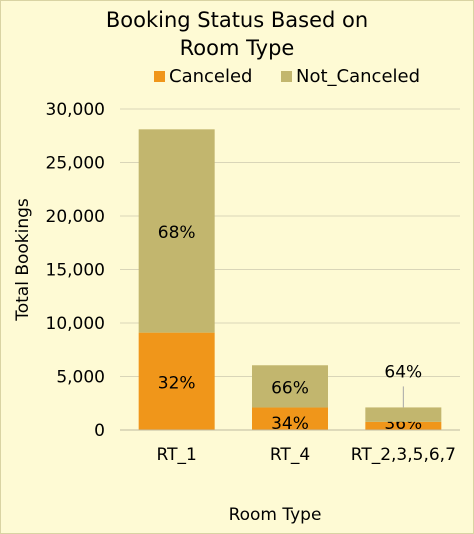  I want to click on y-tick-label: 30,000, so click(75, 110).